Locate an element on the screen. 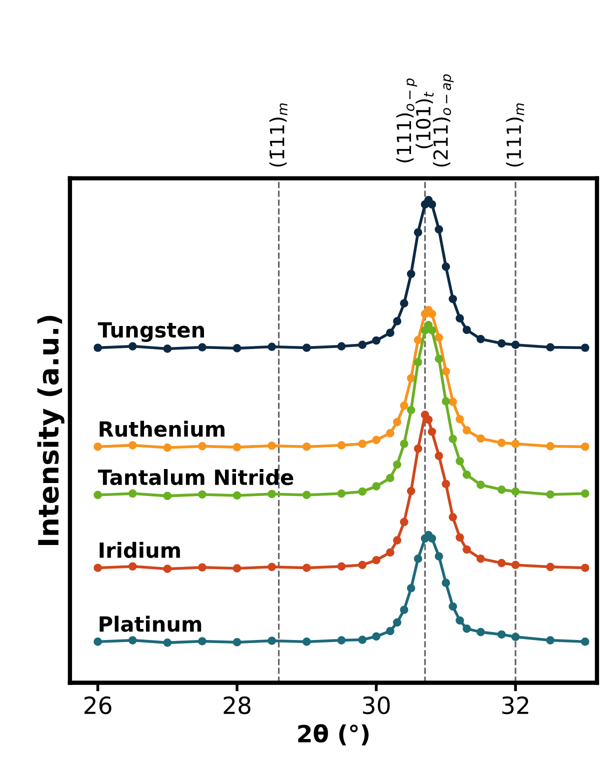 The image size is (603, 762). series-label: Tungsten is located at coordinates (151, 332).